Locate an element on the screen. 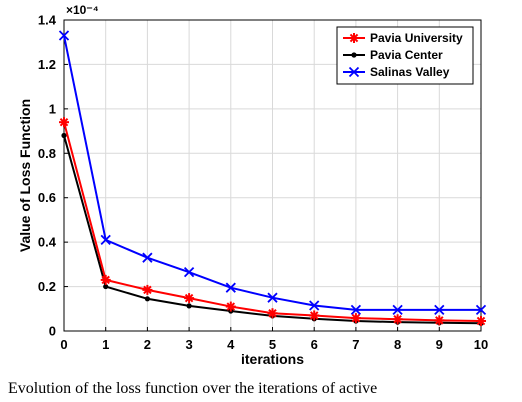  x-tick-label: 6 is located at coordinates (314, 344).